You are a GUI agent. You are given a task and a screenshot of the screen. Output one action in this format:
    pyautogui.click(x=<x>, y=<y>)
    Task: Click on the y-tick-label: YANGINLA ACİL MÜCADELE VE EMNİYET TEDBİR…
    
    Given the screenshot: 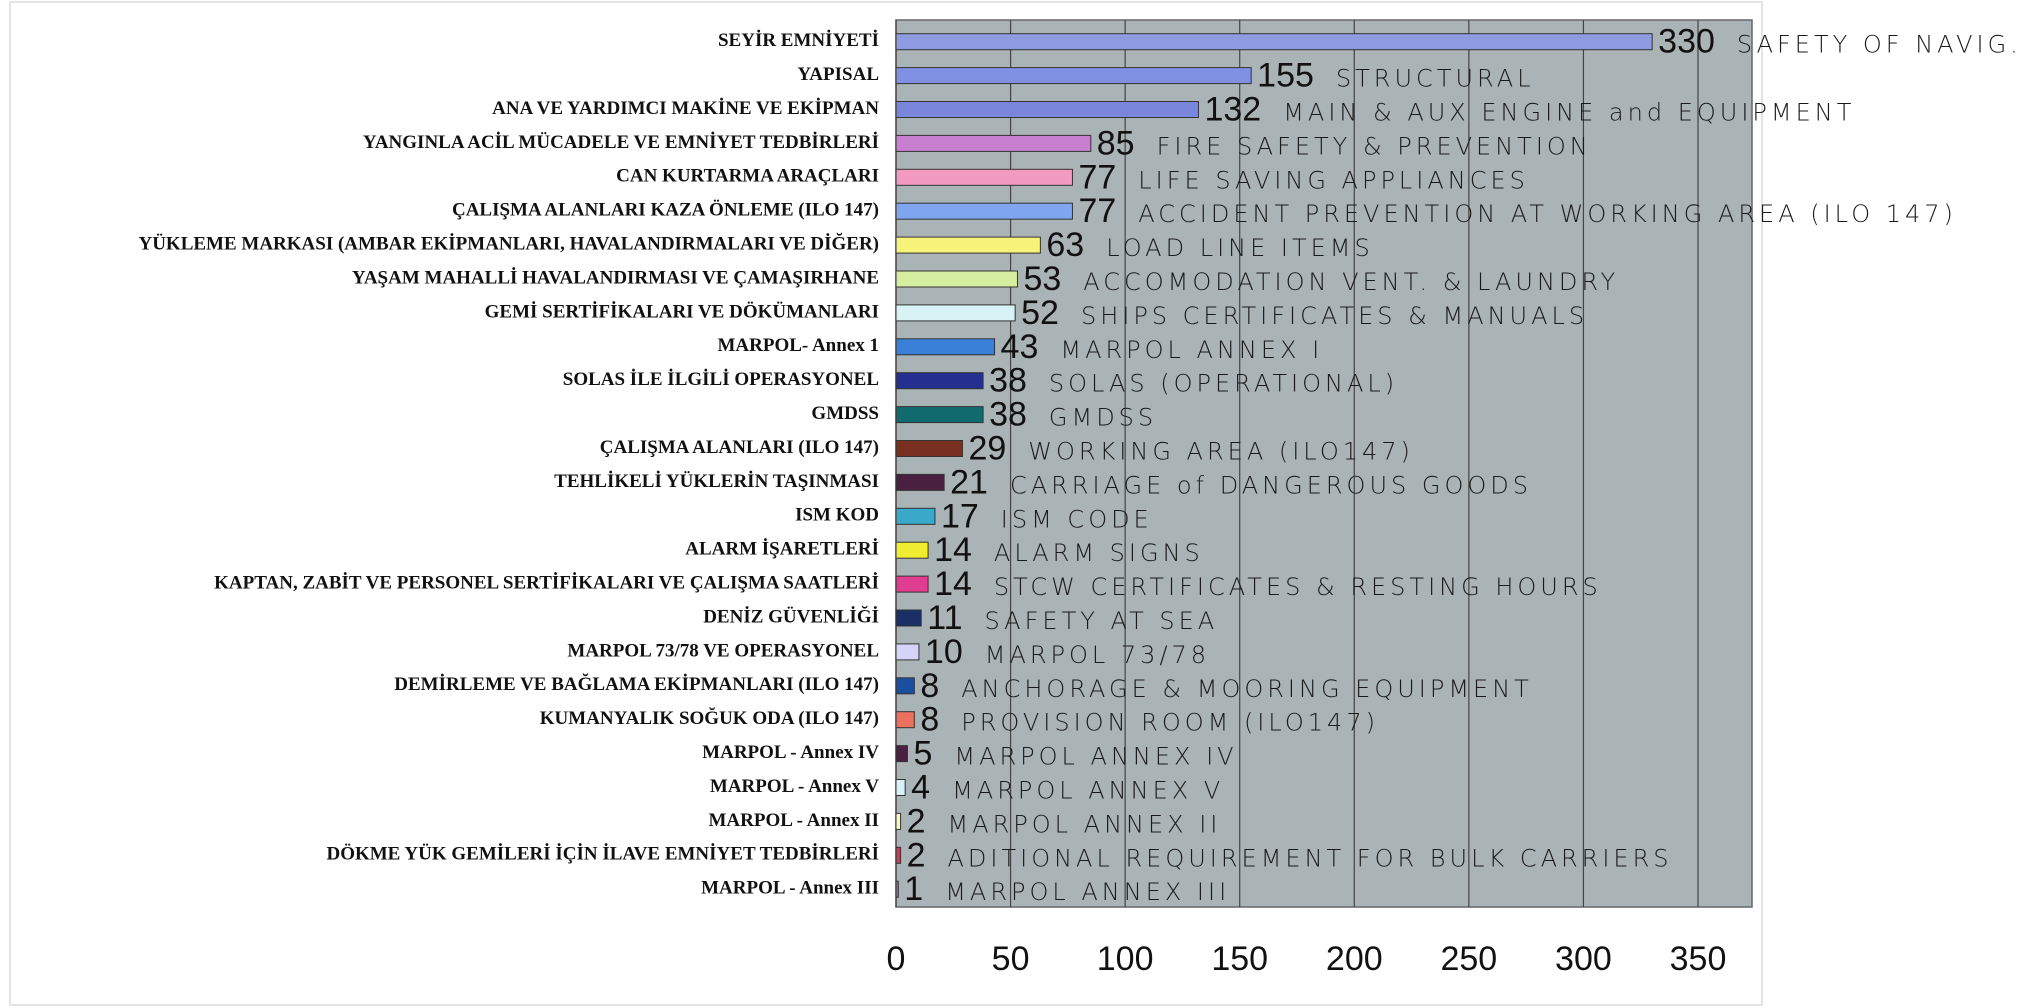 What is the action you would take?
    pyautogui.click(x=621, y=142)
    